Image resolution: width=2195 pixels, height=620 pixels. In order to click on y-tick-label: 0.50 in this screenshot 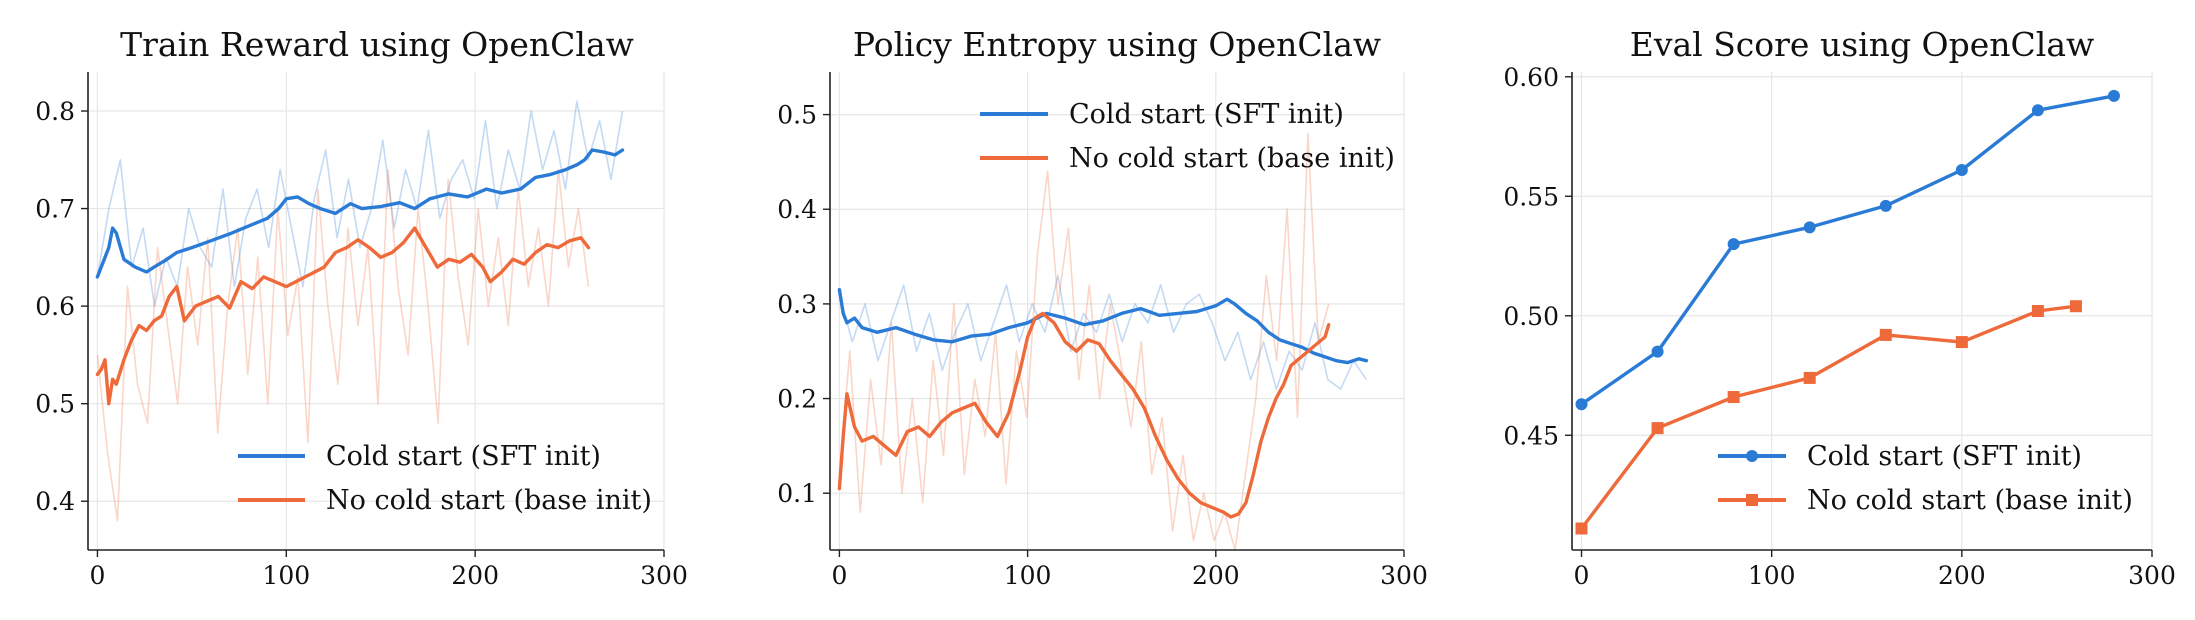, I will do `click(1531, 316)`.